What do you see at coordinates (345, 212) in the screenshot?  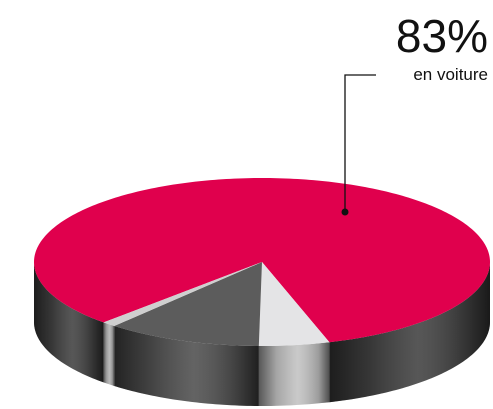 I see `leader-dot` at bounding box center [345, 212].